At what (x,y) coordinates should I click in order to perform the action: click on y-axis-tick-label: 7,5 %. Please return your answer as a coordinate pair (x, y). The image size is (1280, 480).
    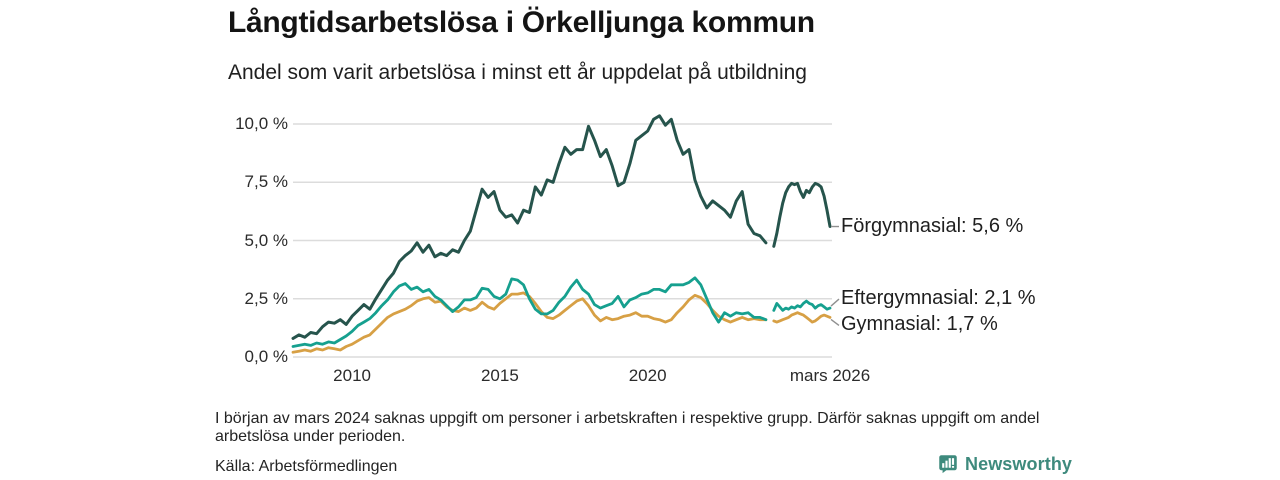
    Looking at the image, I should click on (266, 182).